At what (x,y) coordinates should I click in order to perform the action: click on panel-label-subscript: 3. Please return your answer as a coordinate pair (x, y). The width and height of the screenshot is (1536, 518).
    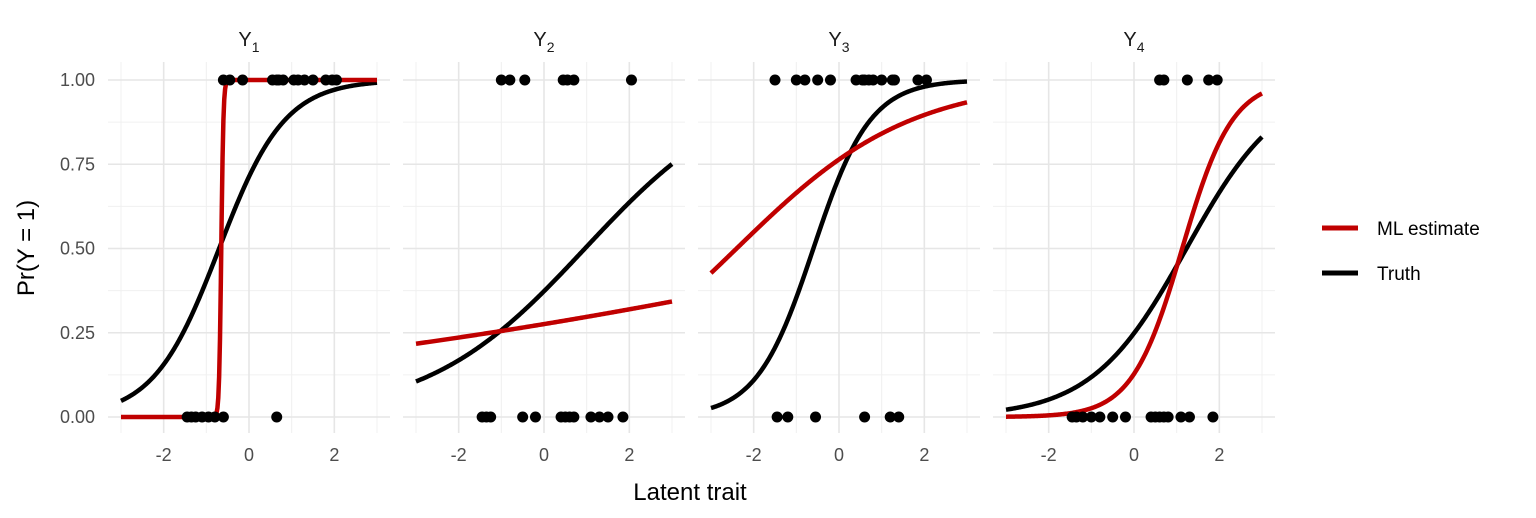
    Looking at the image, I should click on (846, 47).